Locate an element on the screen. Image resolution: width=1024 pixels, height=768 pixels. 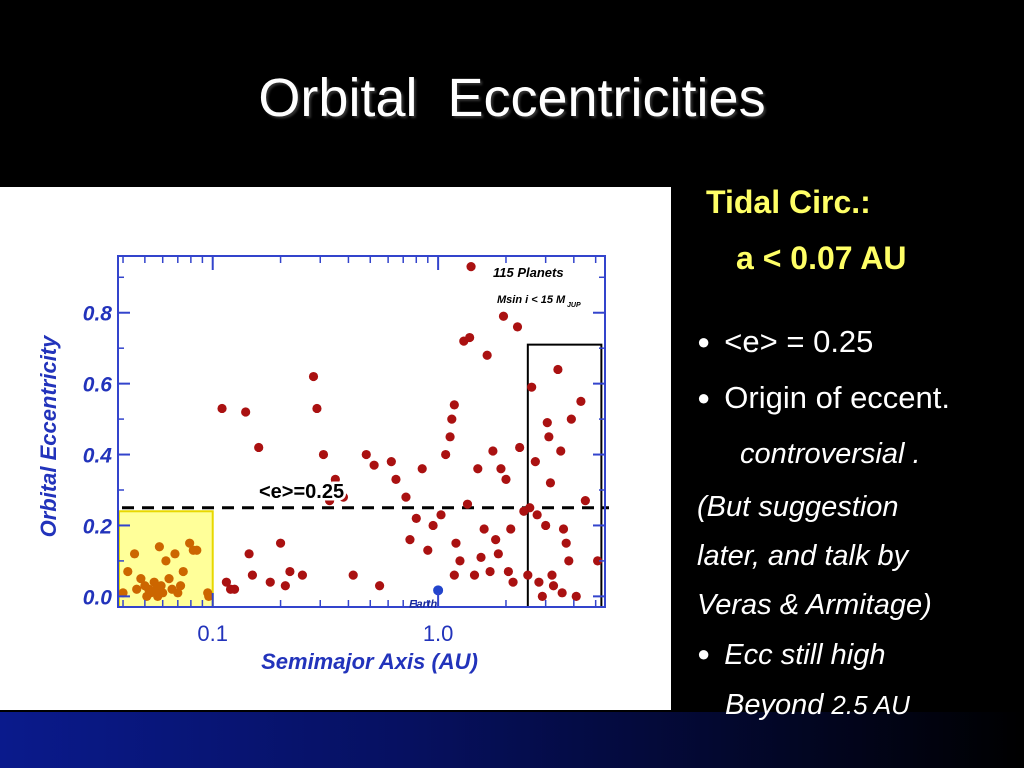
controversial-text: controversial . is located at coordinates (830, 454).